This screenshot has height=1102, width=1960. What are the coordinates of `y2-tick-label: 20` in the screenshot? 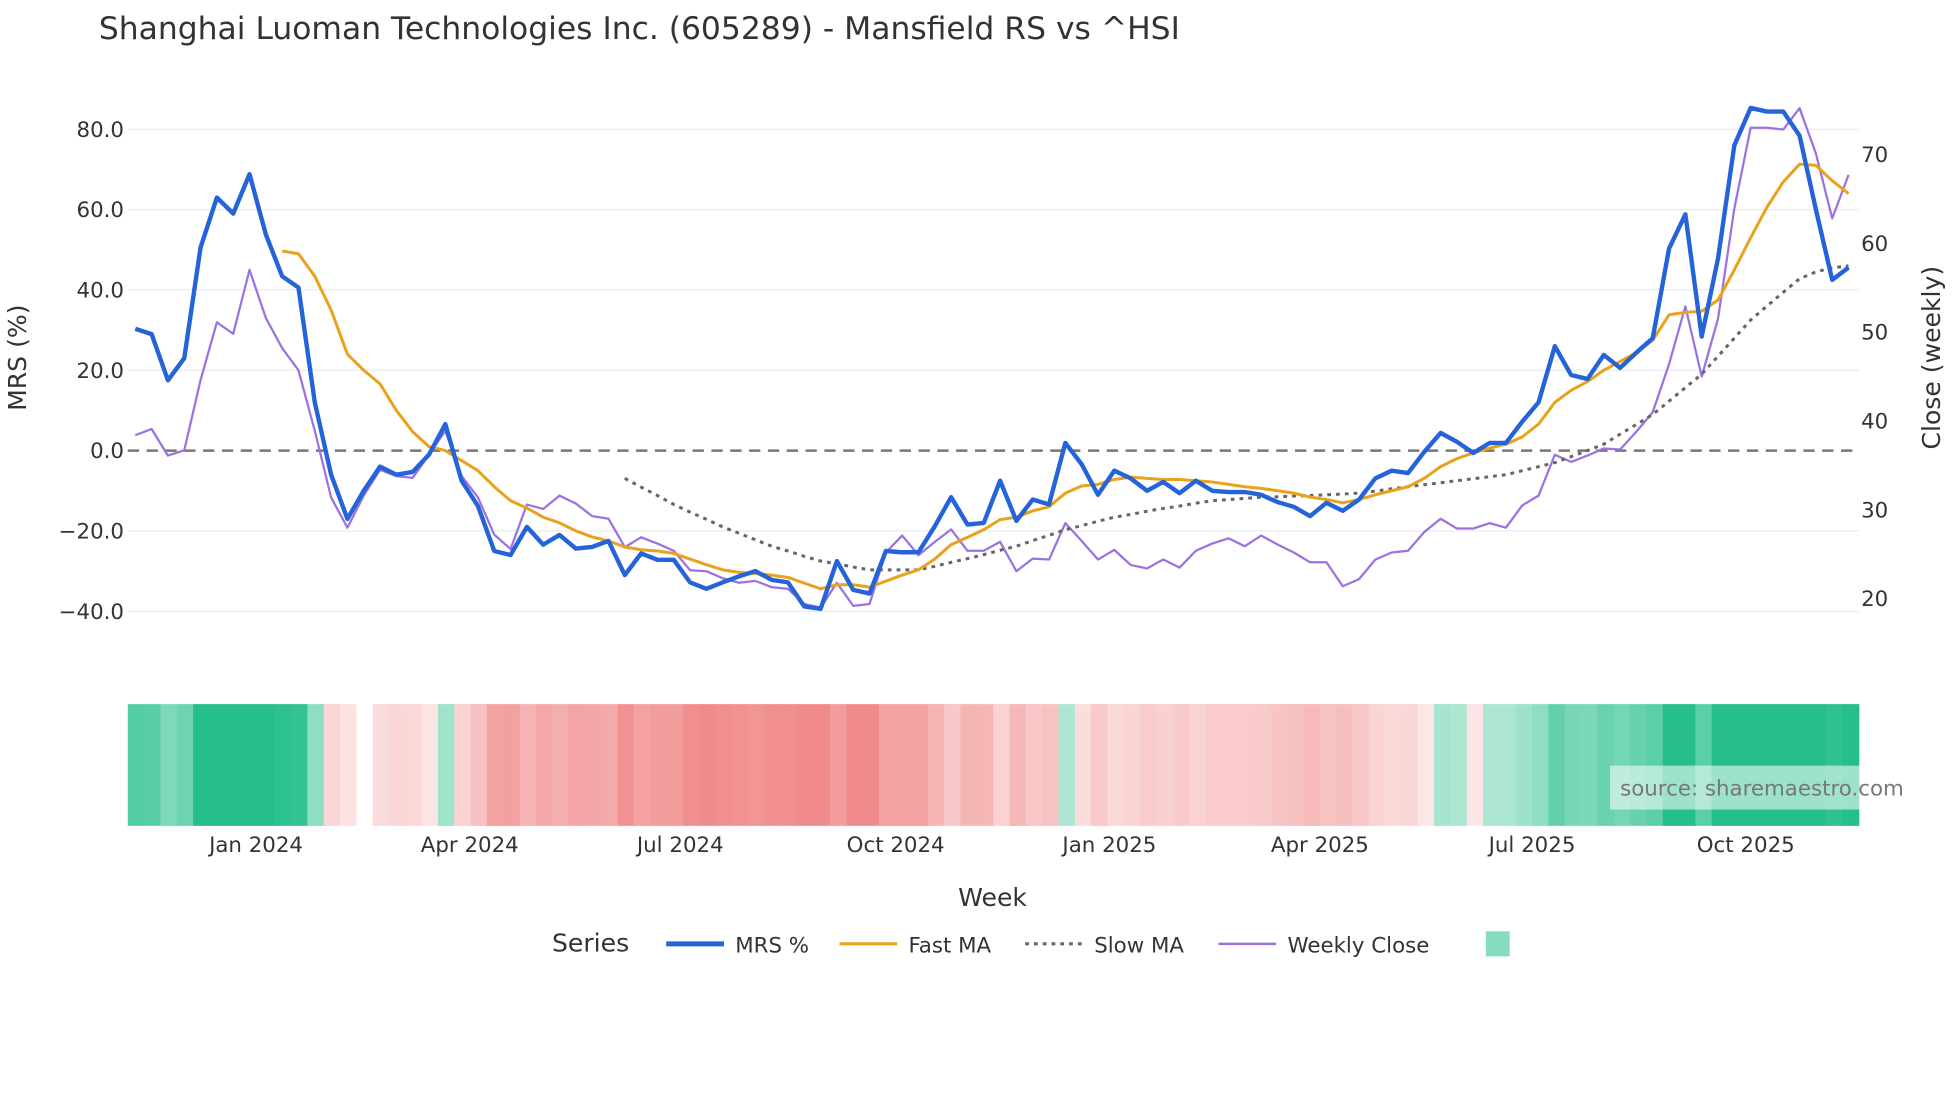 It's located at (1874, 599).